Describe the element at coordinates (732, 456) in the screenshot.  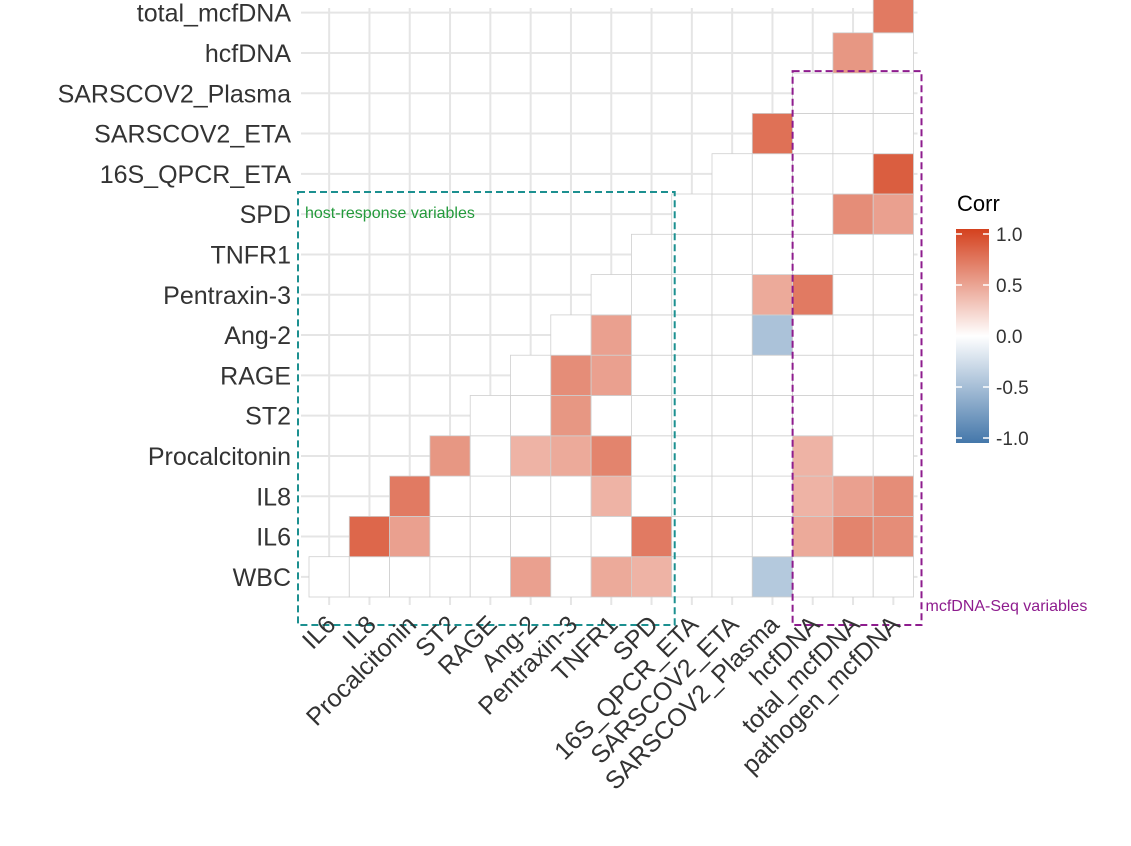
I see `heatmap-cell-SARSCOV2_ETA-Procalcitonin` at that location.